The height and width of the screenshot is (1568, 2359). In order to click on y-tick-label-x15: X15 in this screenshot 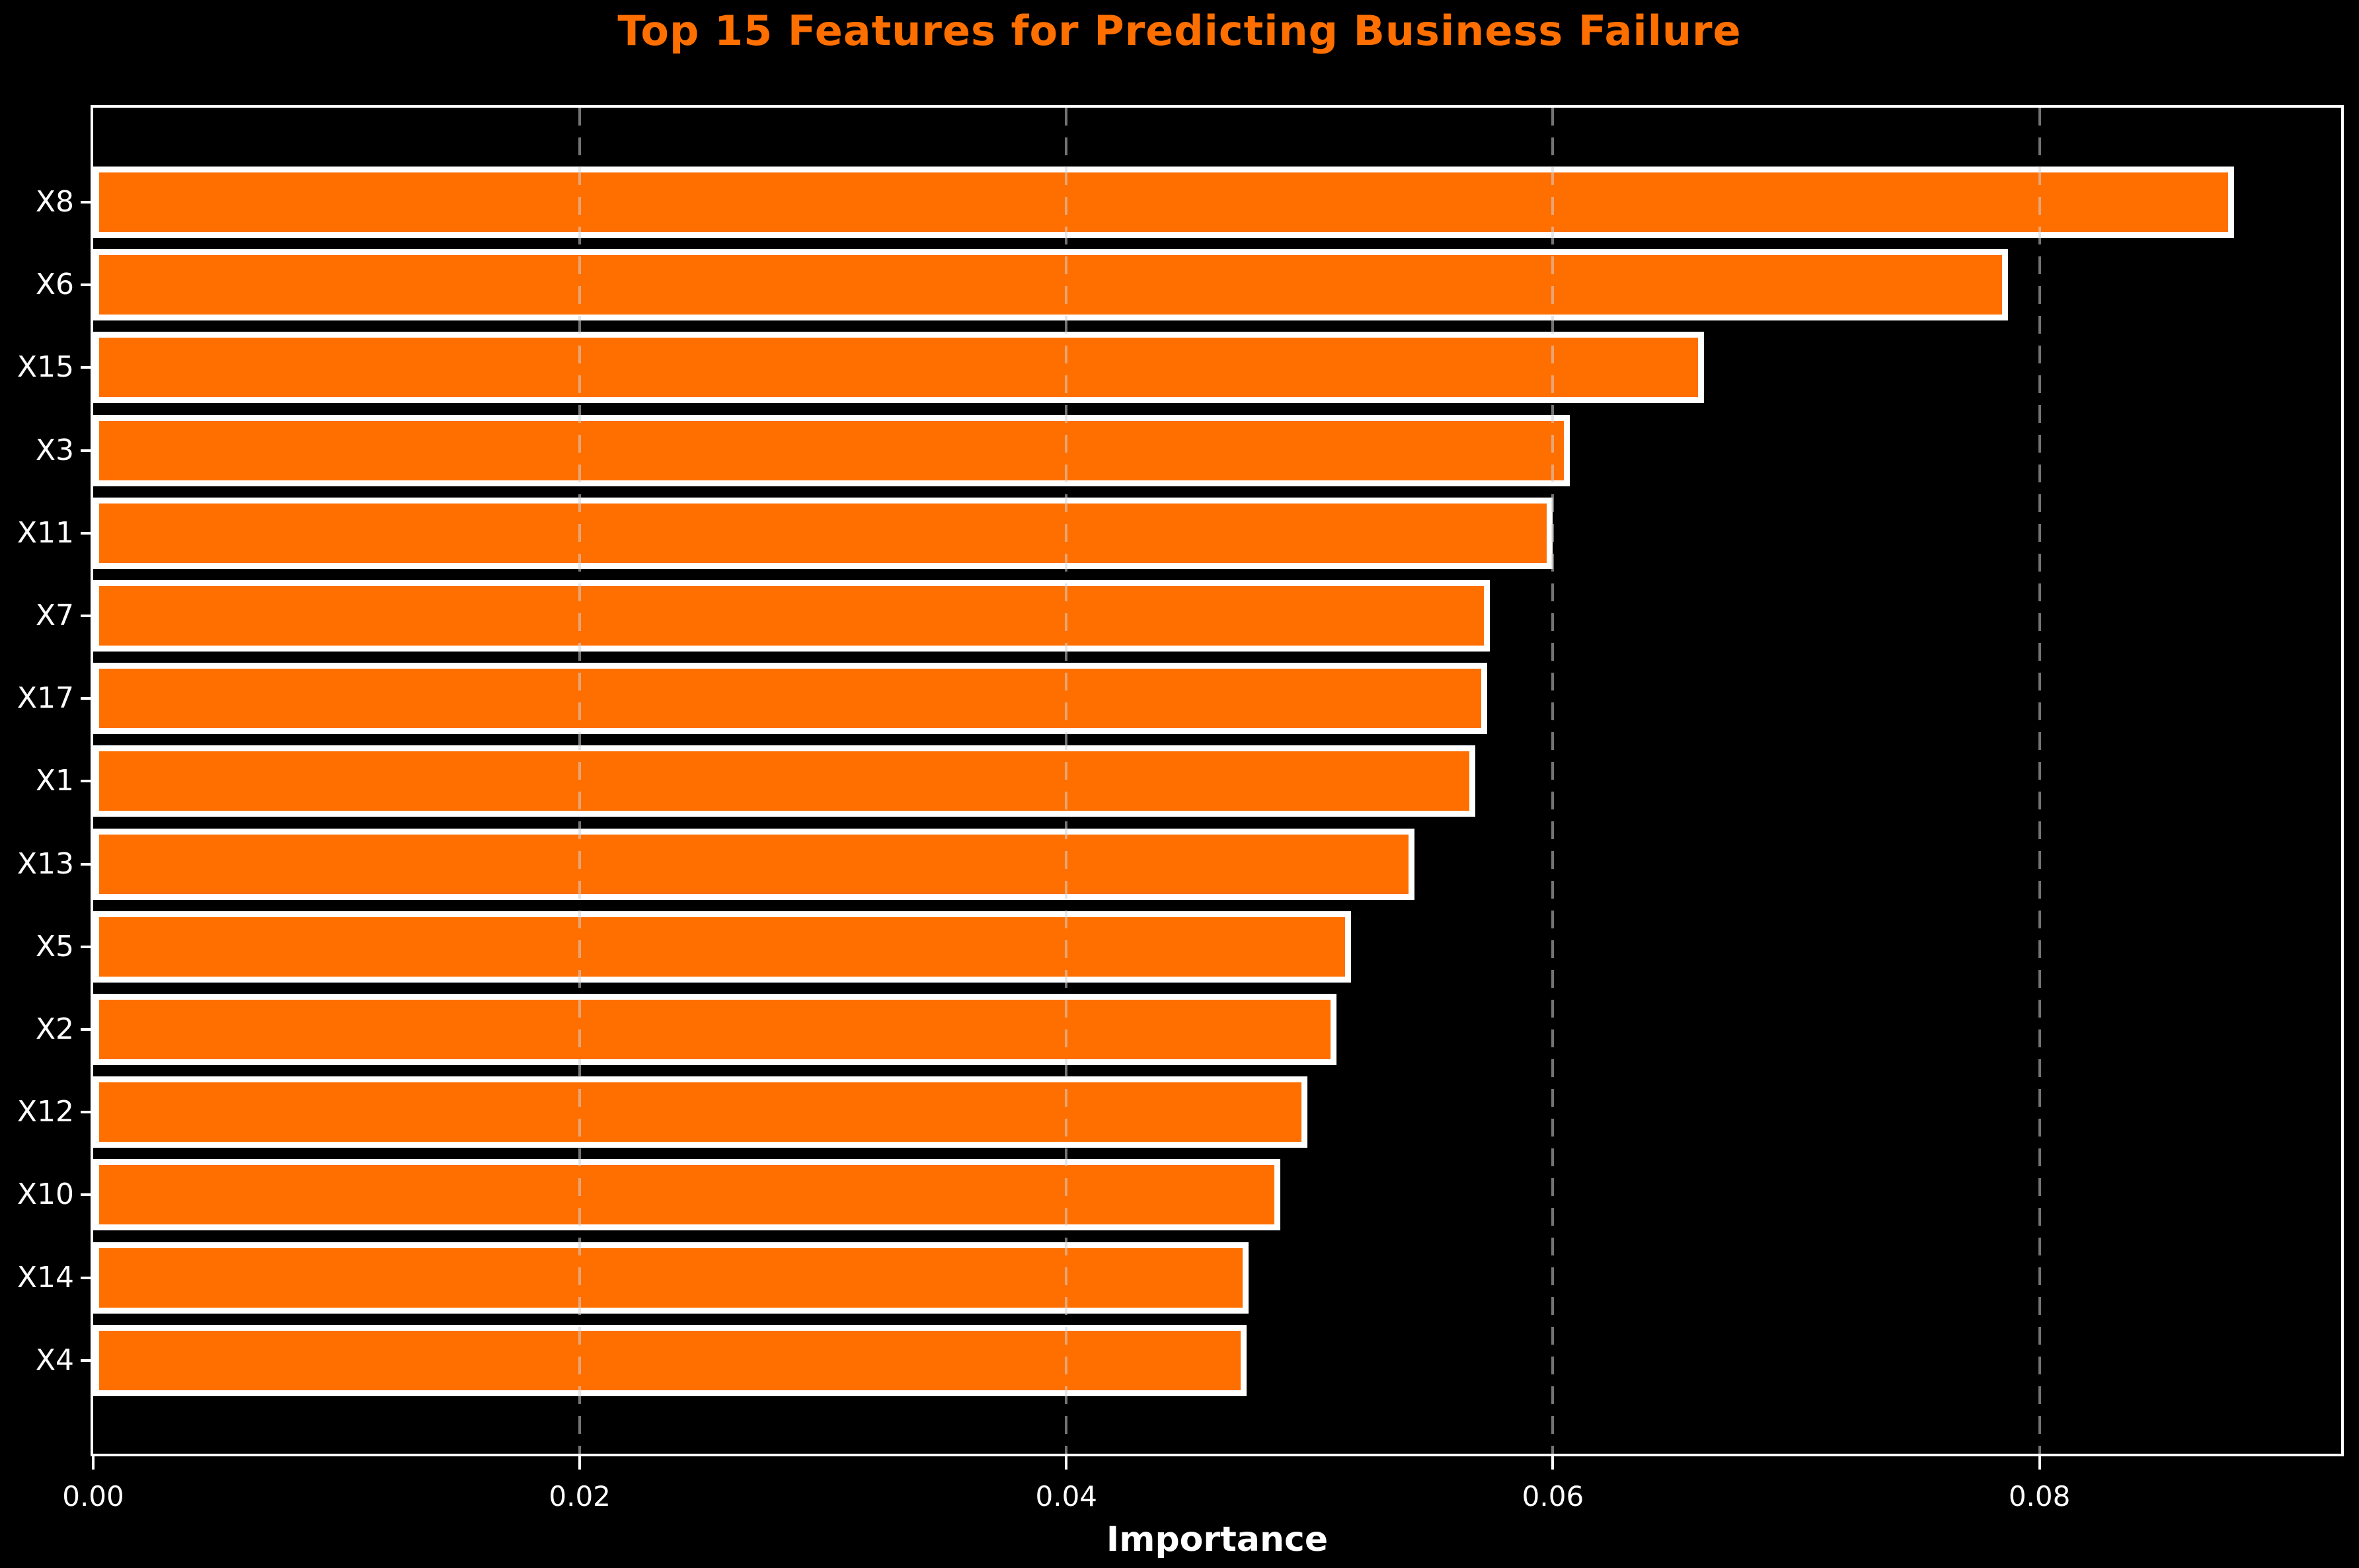, I will do `click(45, 367)`.